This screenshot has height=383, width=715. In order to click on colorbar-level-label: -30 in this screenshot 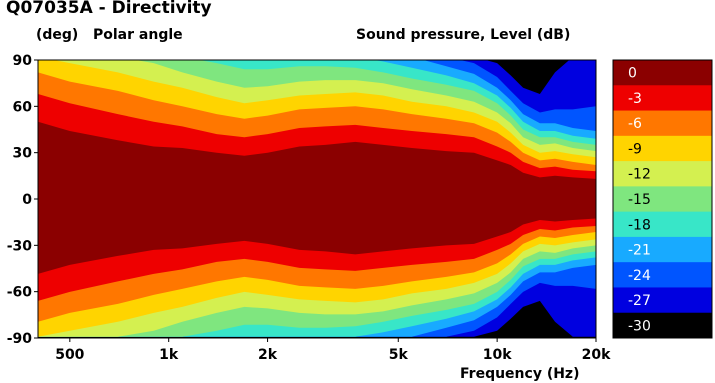, I will do `click(639, 326)`.